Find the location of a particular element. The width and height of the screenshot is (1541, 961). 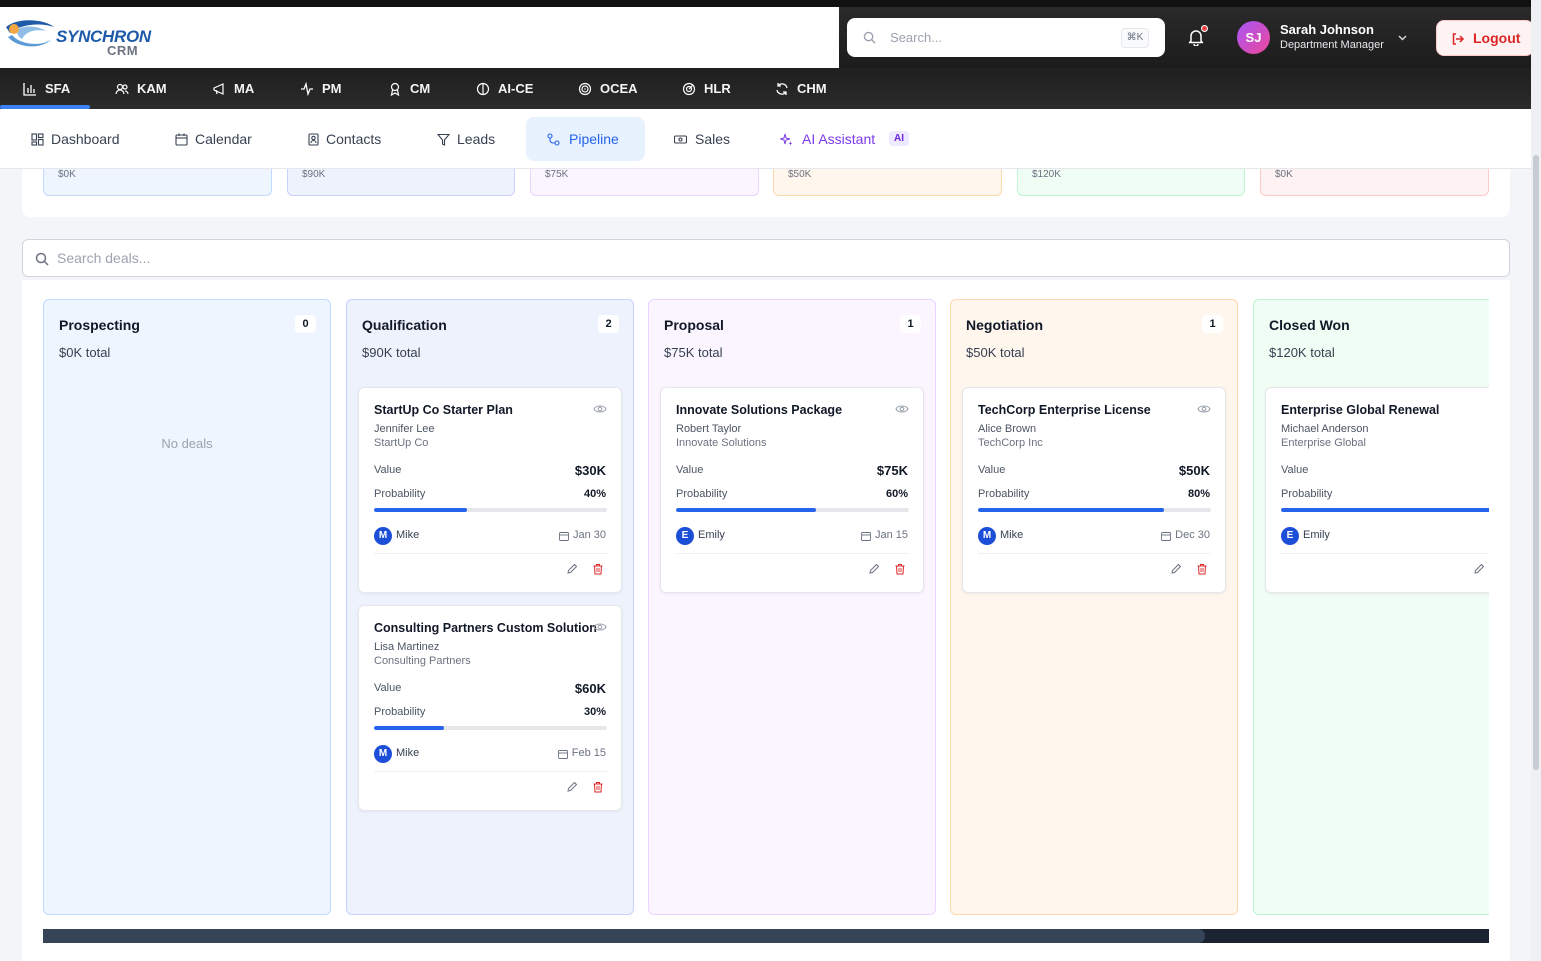

deal-close-date: Jan 30 is located at coordinates (589, 535).